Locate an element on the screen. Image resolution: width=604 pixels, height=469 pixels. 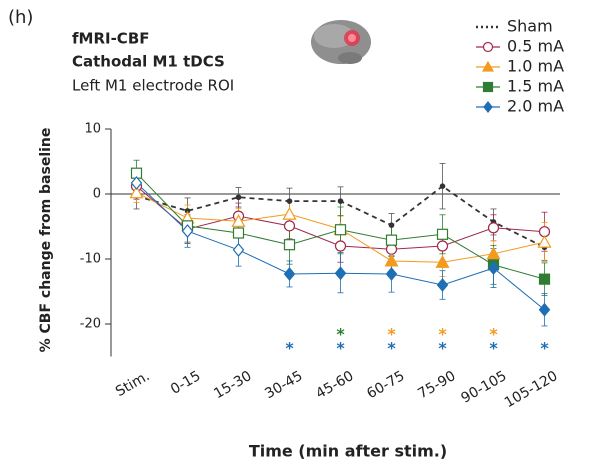
y-axis-label: % CBF change from baseline is located at coordinates (46, 240).